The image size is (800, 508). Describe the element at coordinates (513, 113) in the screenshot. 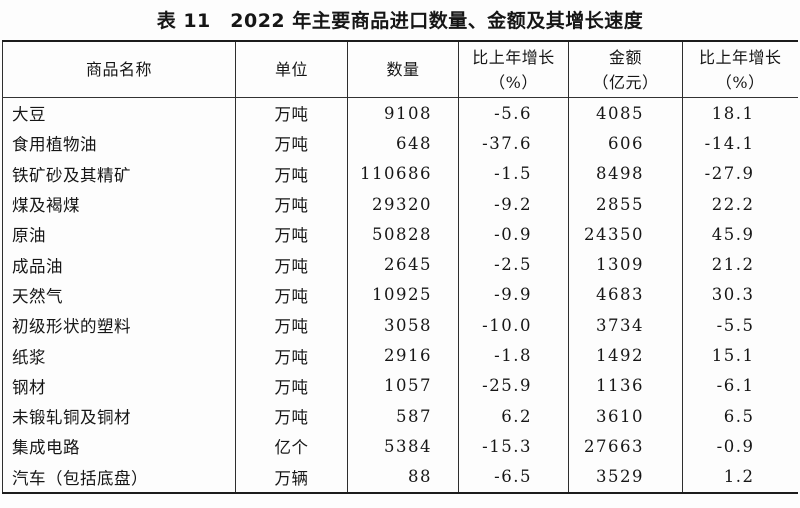

I see `cell-quantity-growth: -5.6` at that location.